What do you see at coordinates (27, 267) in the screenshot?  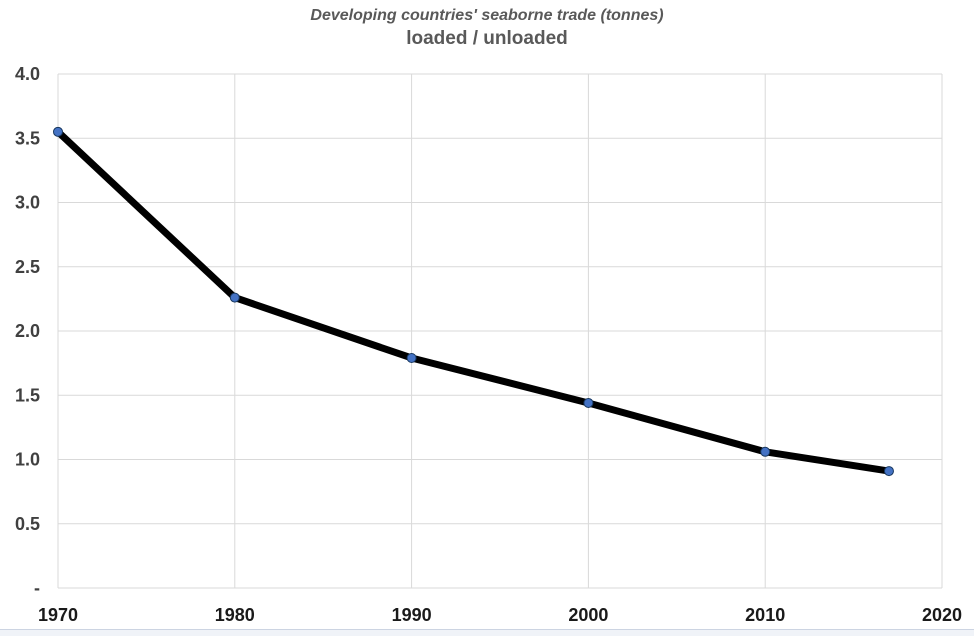 I see `y-axis-tick-label: 2.5` at bounding box center [27, 267].